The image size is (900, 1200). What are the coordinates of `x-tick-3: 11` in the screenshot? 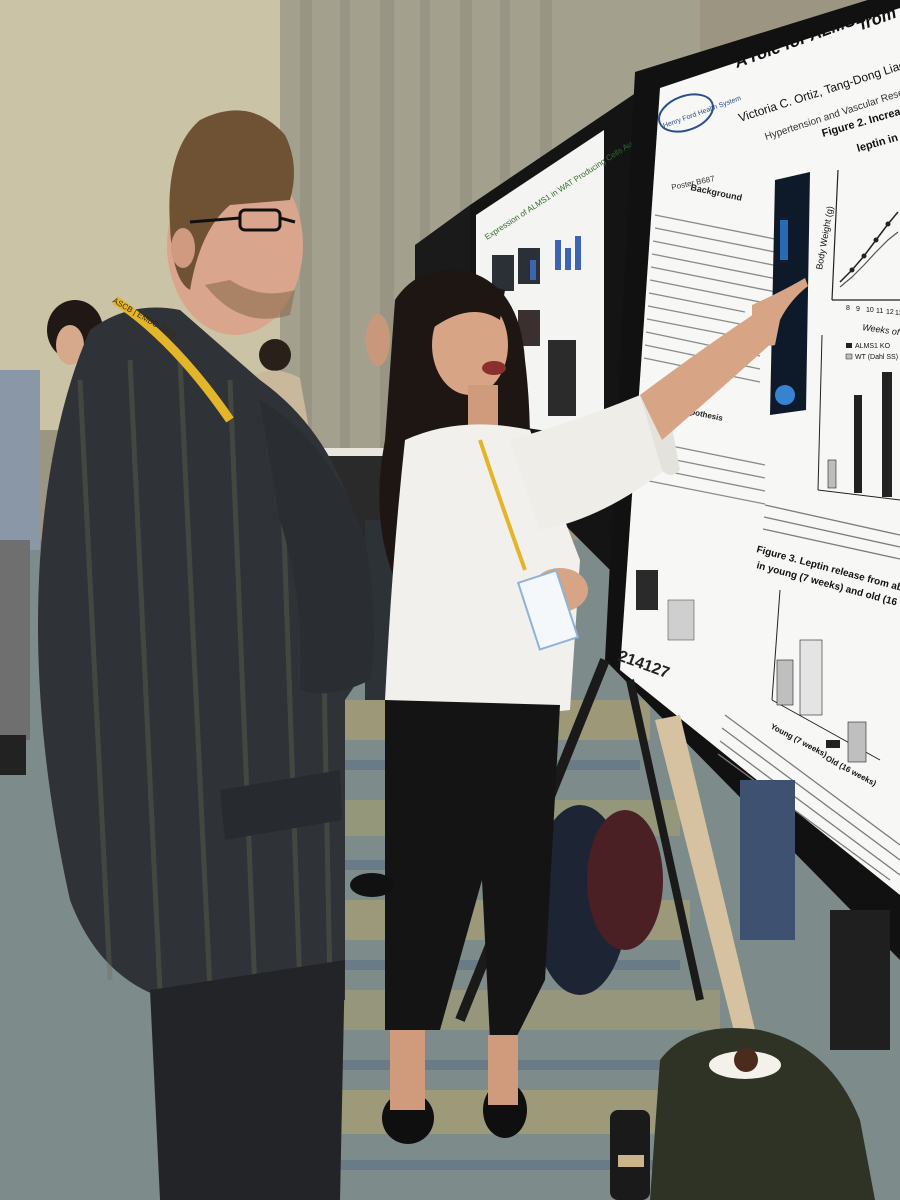 It's located at (879, 311).